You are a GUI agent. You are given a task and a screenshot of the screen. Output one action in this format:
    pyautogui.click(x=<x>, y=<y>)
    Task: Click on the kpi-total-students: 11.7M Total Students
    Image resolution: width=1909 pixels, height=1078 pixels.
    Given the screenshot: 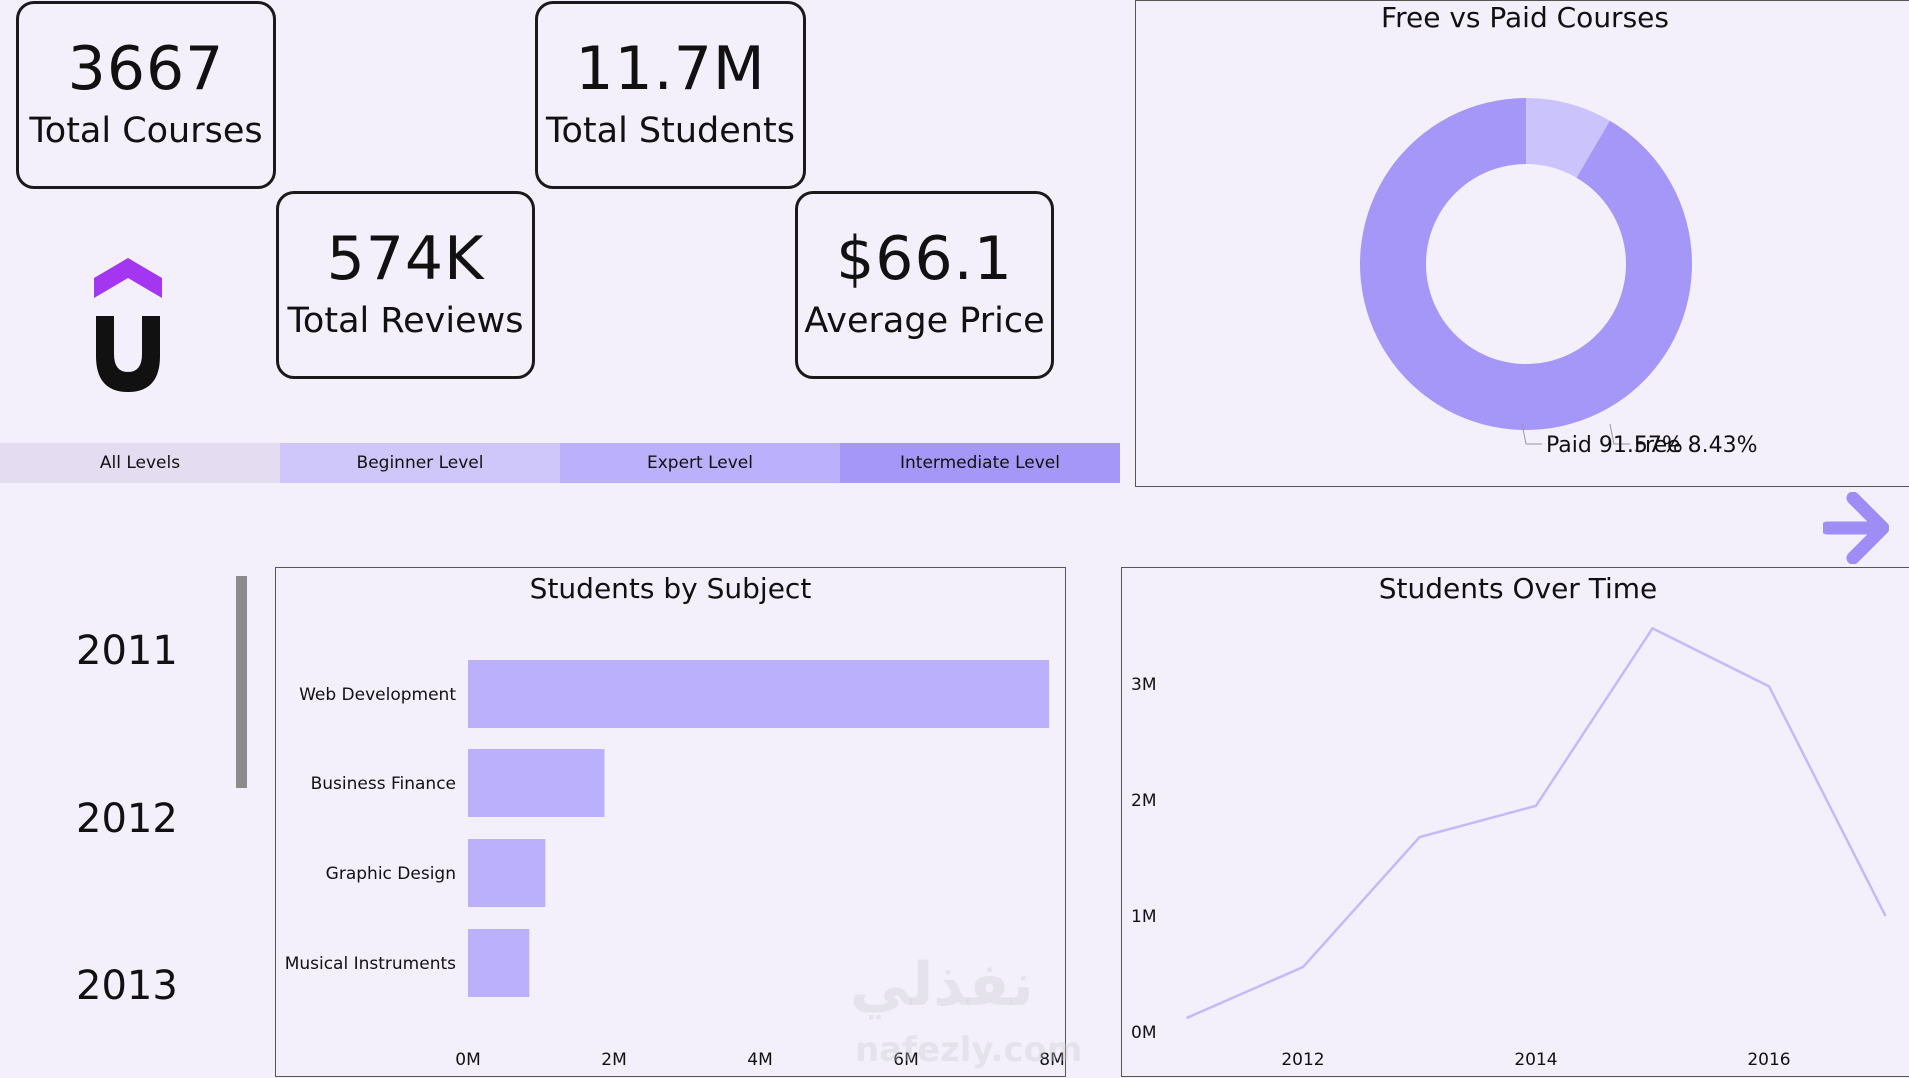 What is the action you would take?
    pyautogui.click(x=670, y=95)
    